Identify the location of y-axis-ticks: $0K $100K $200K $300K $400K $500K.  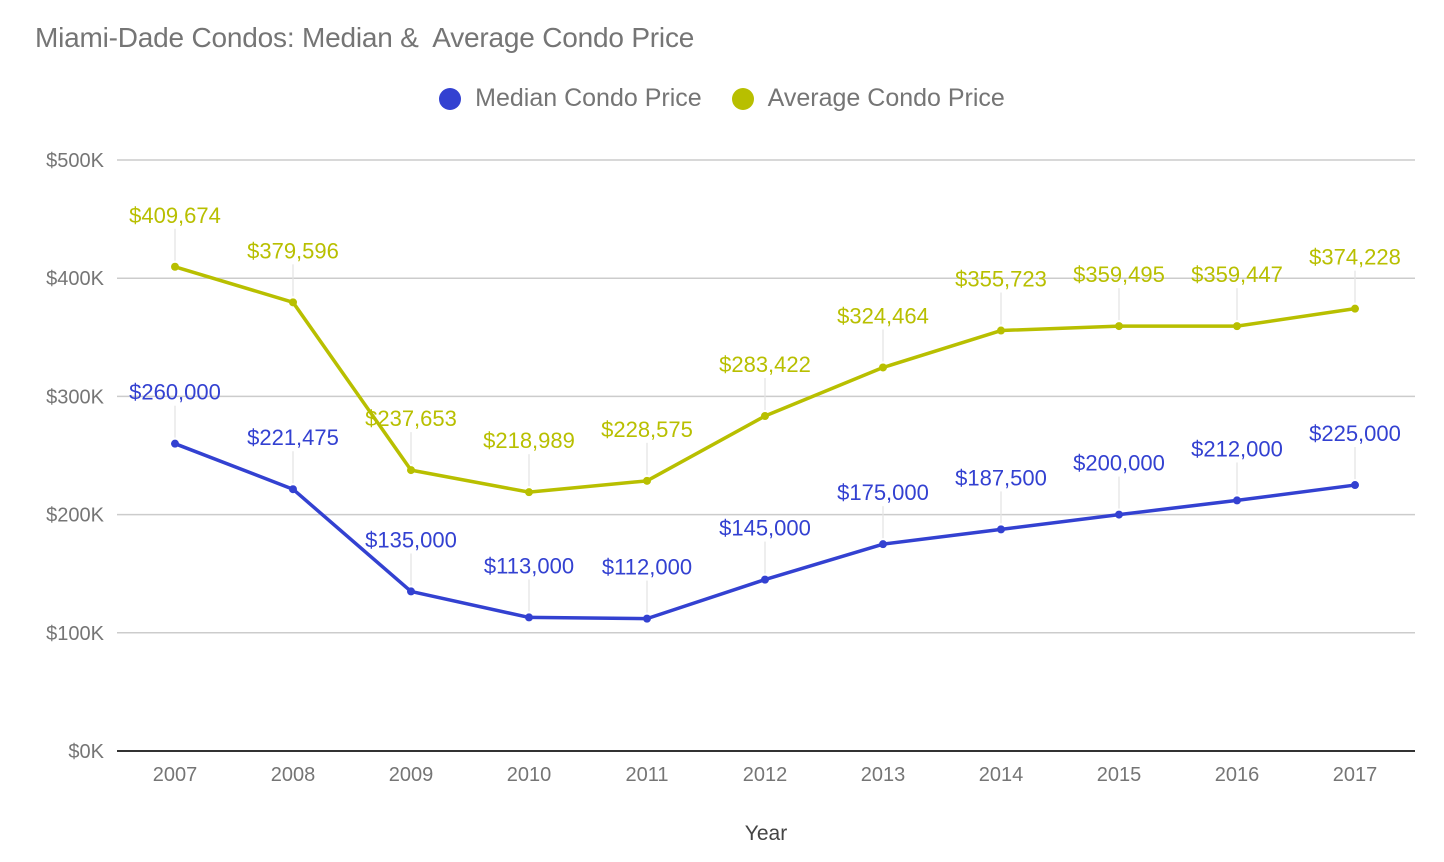
(75, 456).